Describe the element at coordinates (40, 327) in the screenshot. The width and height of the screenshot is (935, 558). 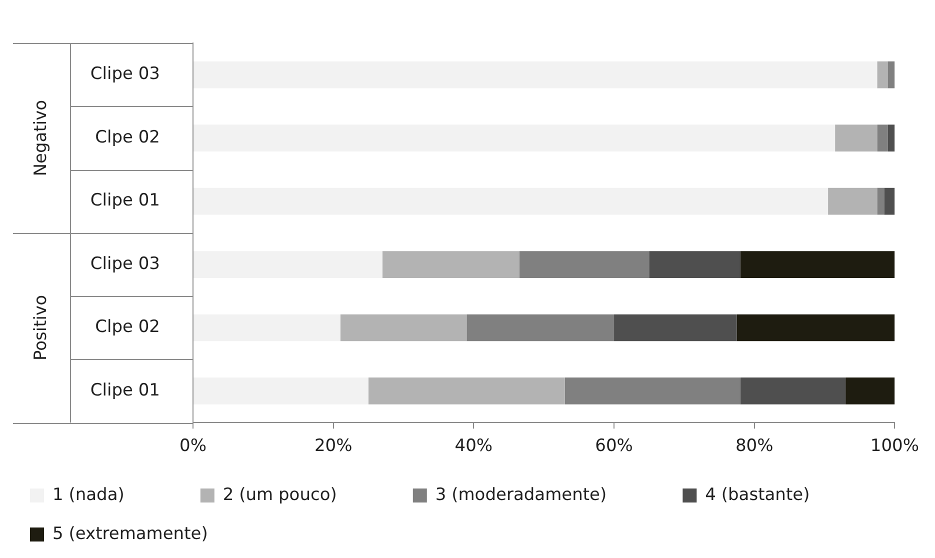
I see `text: Positivo` at that location.